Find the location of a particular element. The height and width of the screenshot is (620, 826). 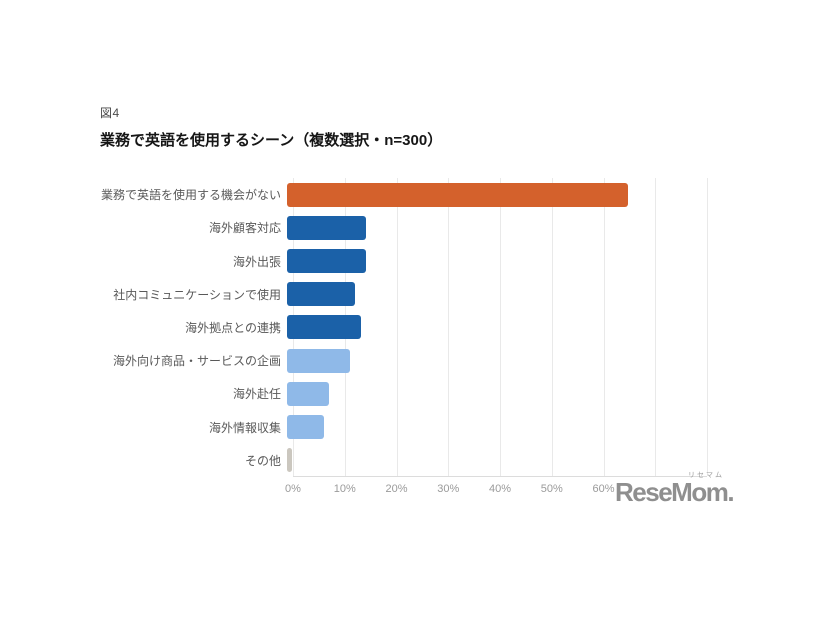

category-label: 海外拠点との連携 is located at coordinates (233, 327).